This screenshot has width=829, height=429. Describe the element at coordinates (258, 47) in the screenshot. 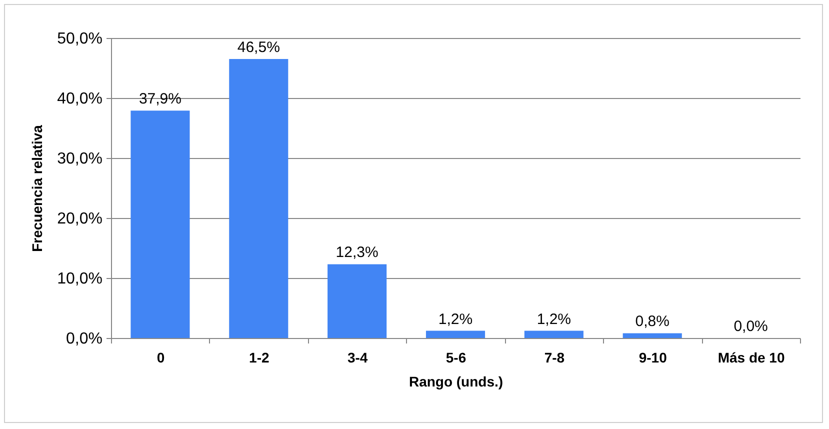

I see `data-label: 46,5%` at that location.